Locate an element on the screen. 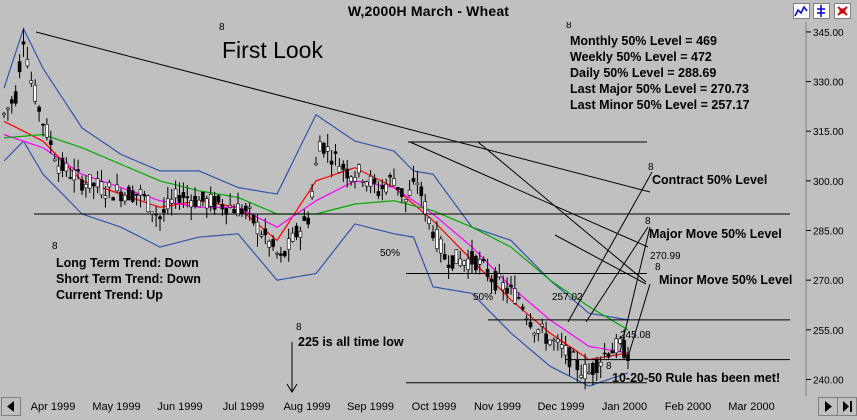 The width and height of the screenshot is (857, 420). chart-tool-icon is located at coordinates (801, 11).